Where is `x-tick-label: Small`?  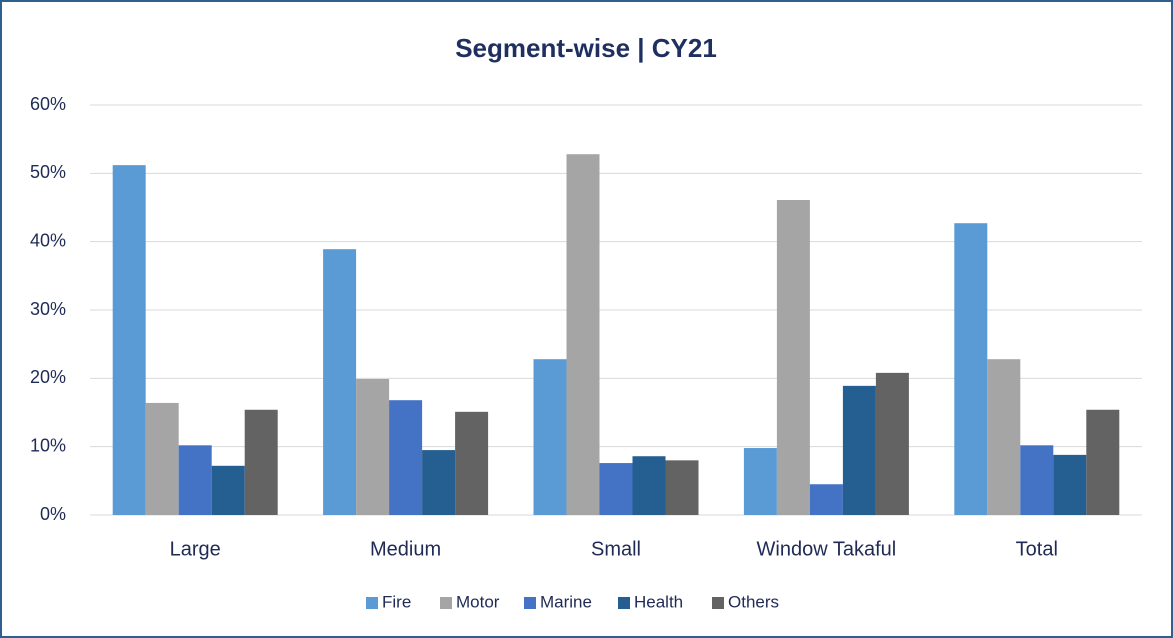
x-tick-label: Small is located at coordinates (616, 549).